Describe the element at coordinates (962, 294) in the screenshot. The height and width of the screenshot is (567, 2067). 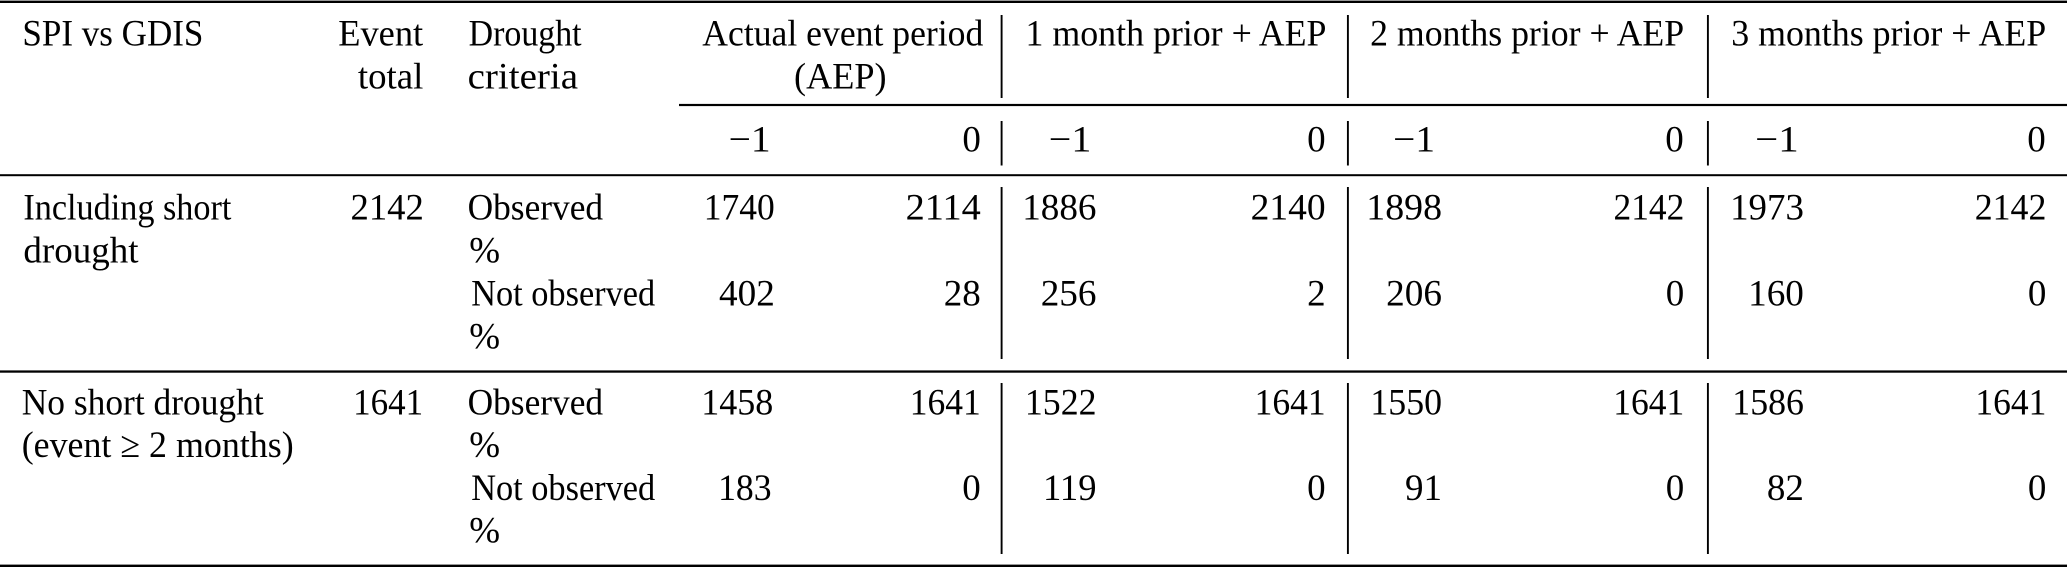
I see `svg-text: 28` at that location.